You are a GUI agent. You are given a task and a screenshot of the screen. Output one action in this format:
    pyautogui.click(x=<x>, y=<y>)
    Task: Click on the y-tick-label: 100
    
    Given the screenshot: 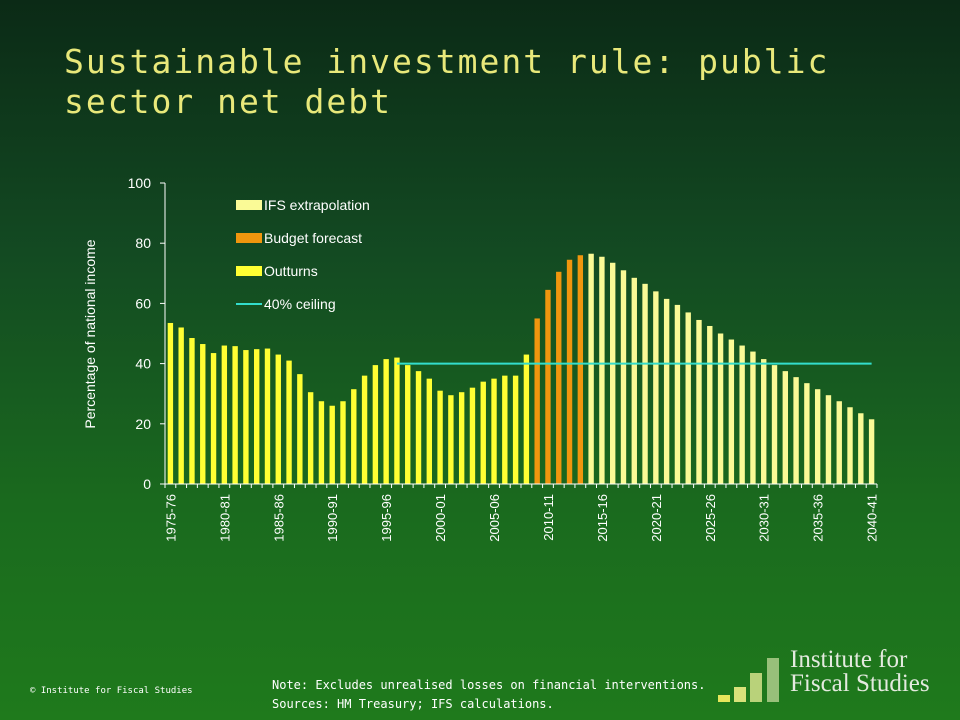 What is the action you would take?
    pyautogui.click(x=140, y=183)
    